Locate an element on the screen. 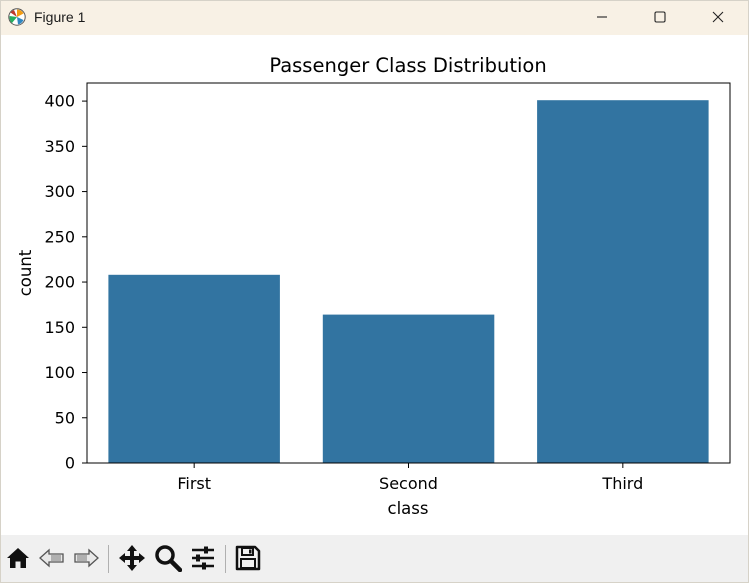 The width and height of the screenshot is (749, 583). forward-icon is located at coordinates (86, 558).